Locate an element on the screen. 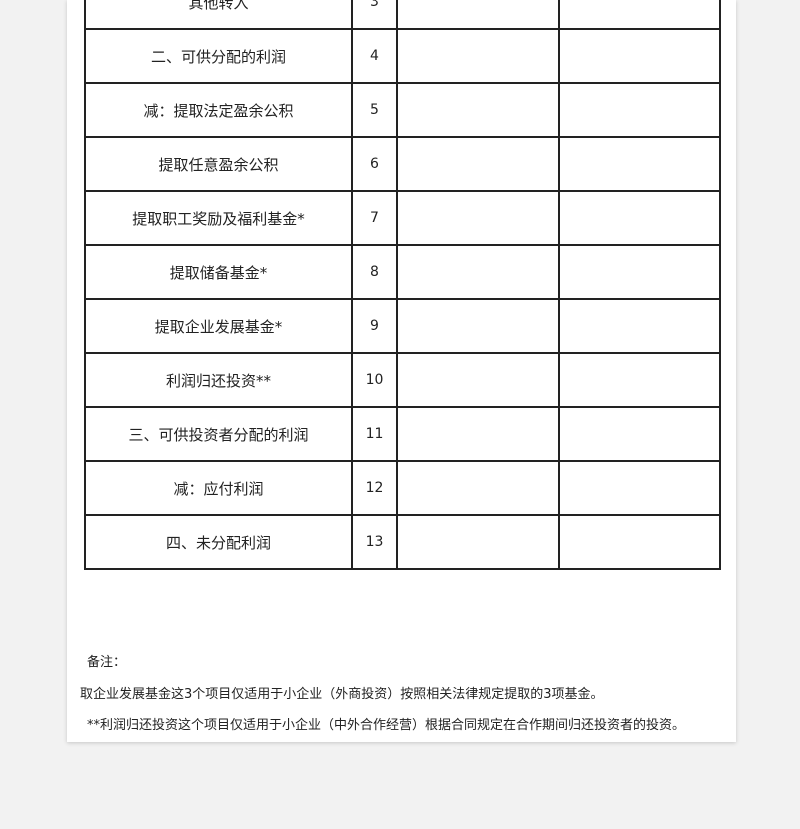 The width and height of the screenshot is (800, 829). row-label: 提取任意盈余公积 is located at coordinates (218, 164).